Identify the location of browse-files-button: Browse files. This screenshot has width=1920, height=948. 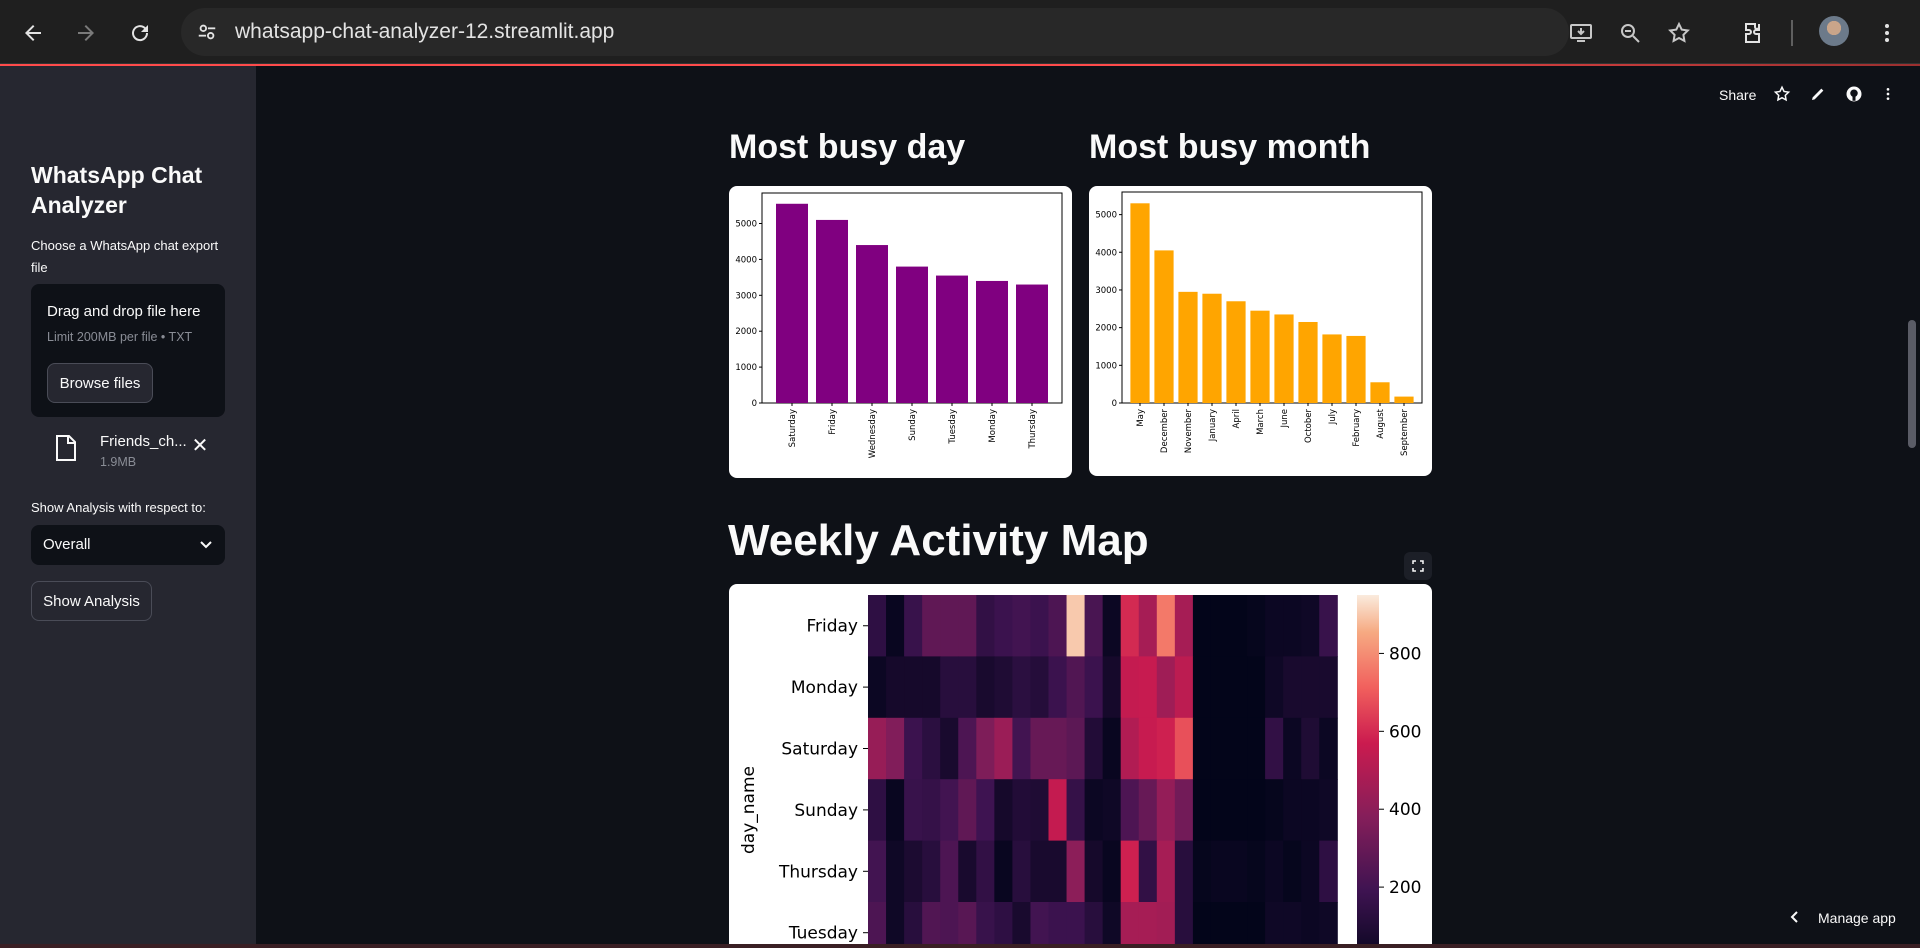
(100, 383).